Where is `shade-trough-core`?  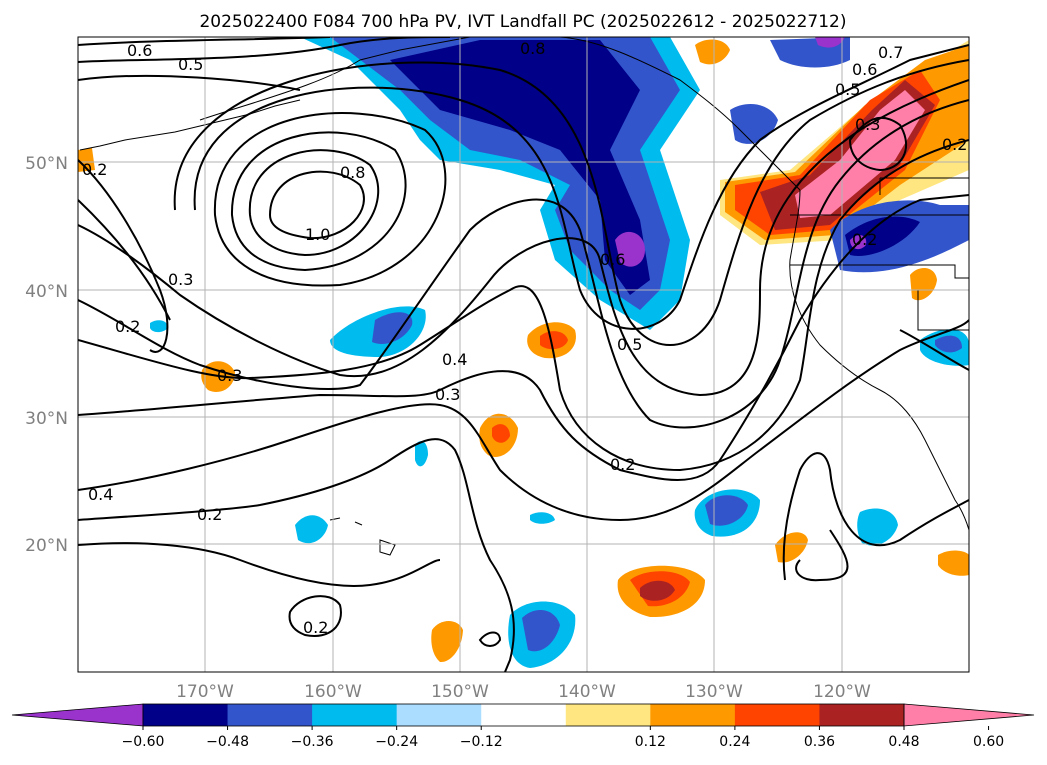
shade-trough-core is located at coordinates (630, 249).